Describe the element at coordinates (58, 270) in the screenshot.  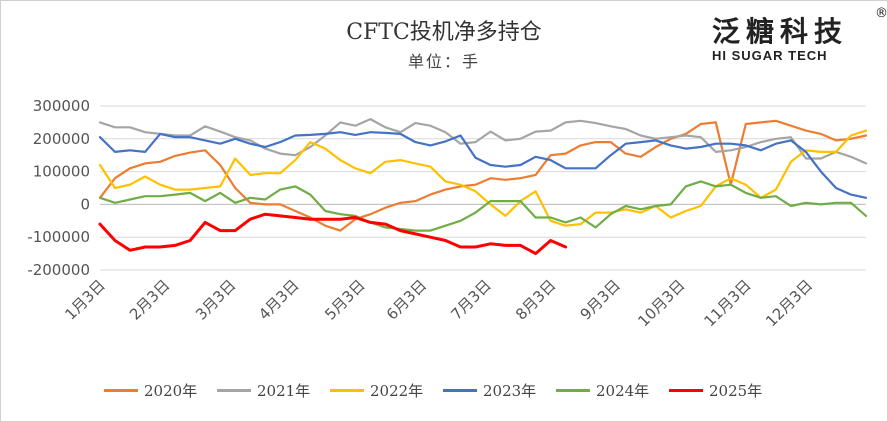
I see `y-tick-label: -200000` at that location.